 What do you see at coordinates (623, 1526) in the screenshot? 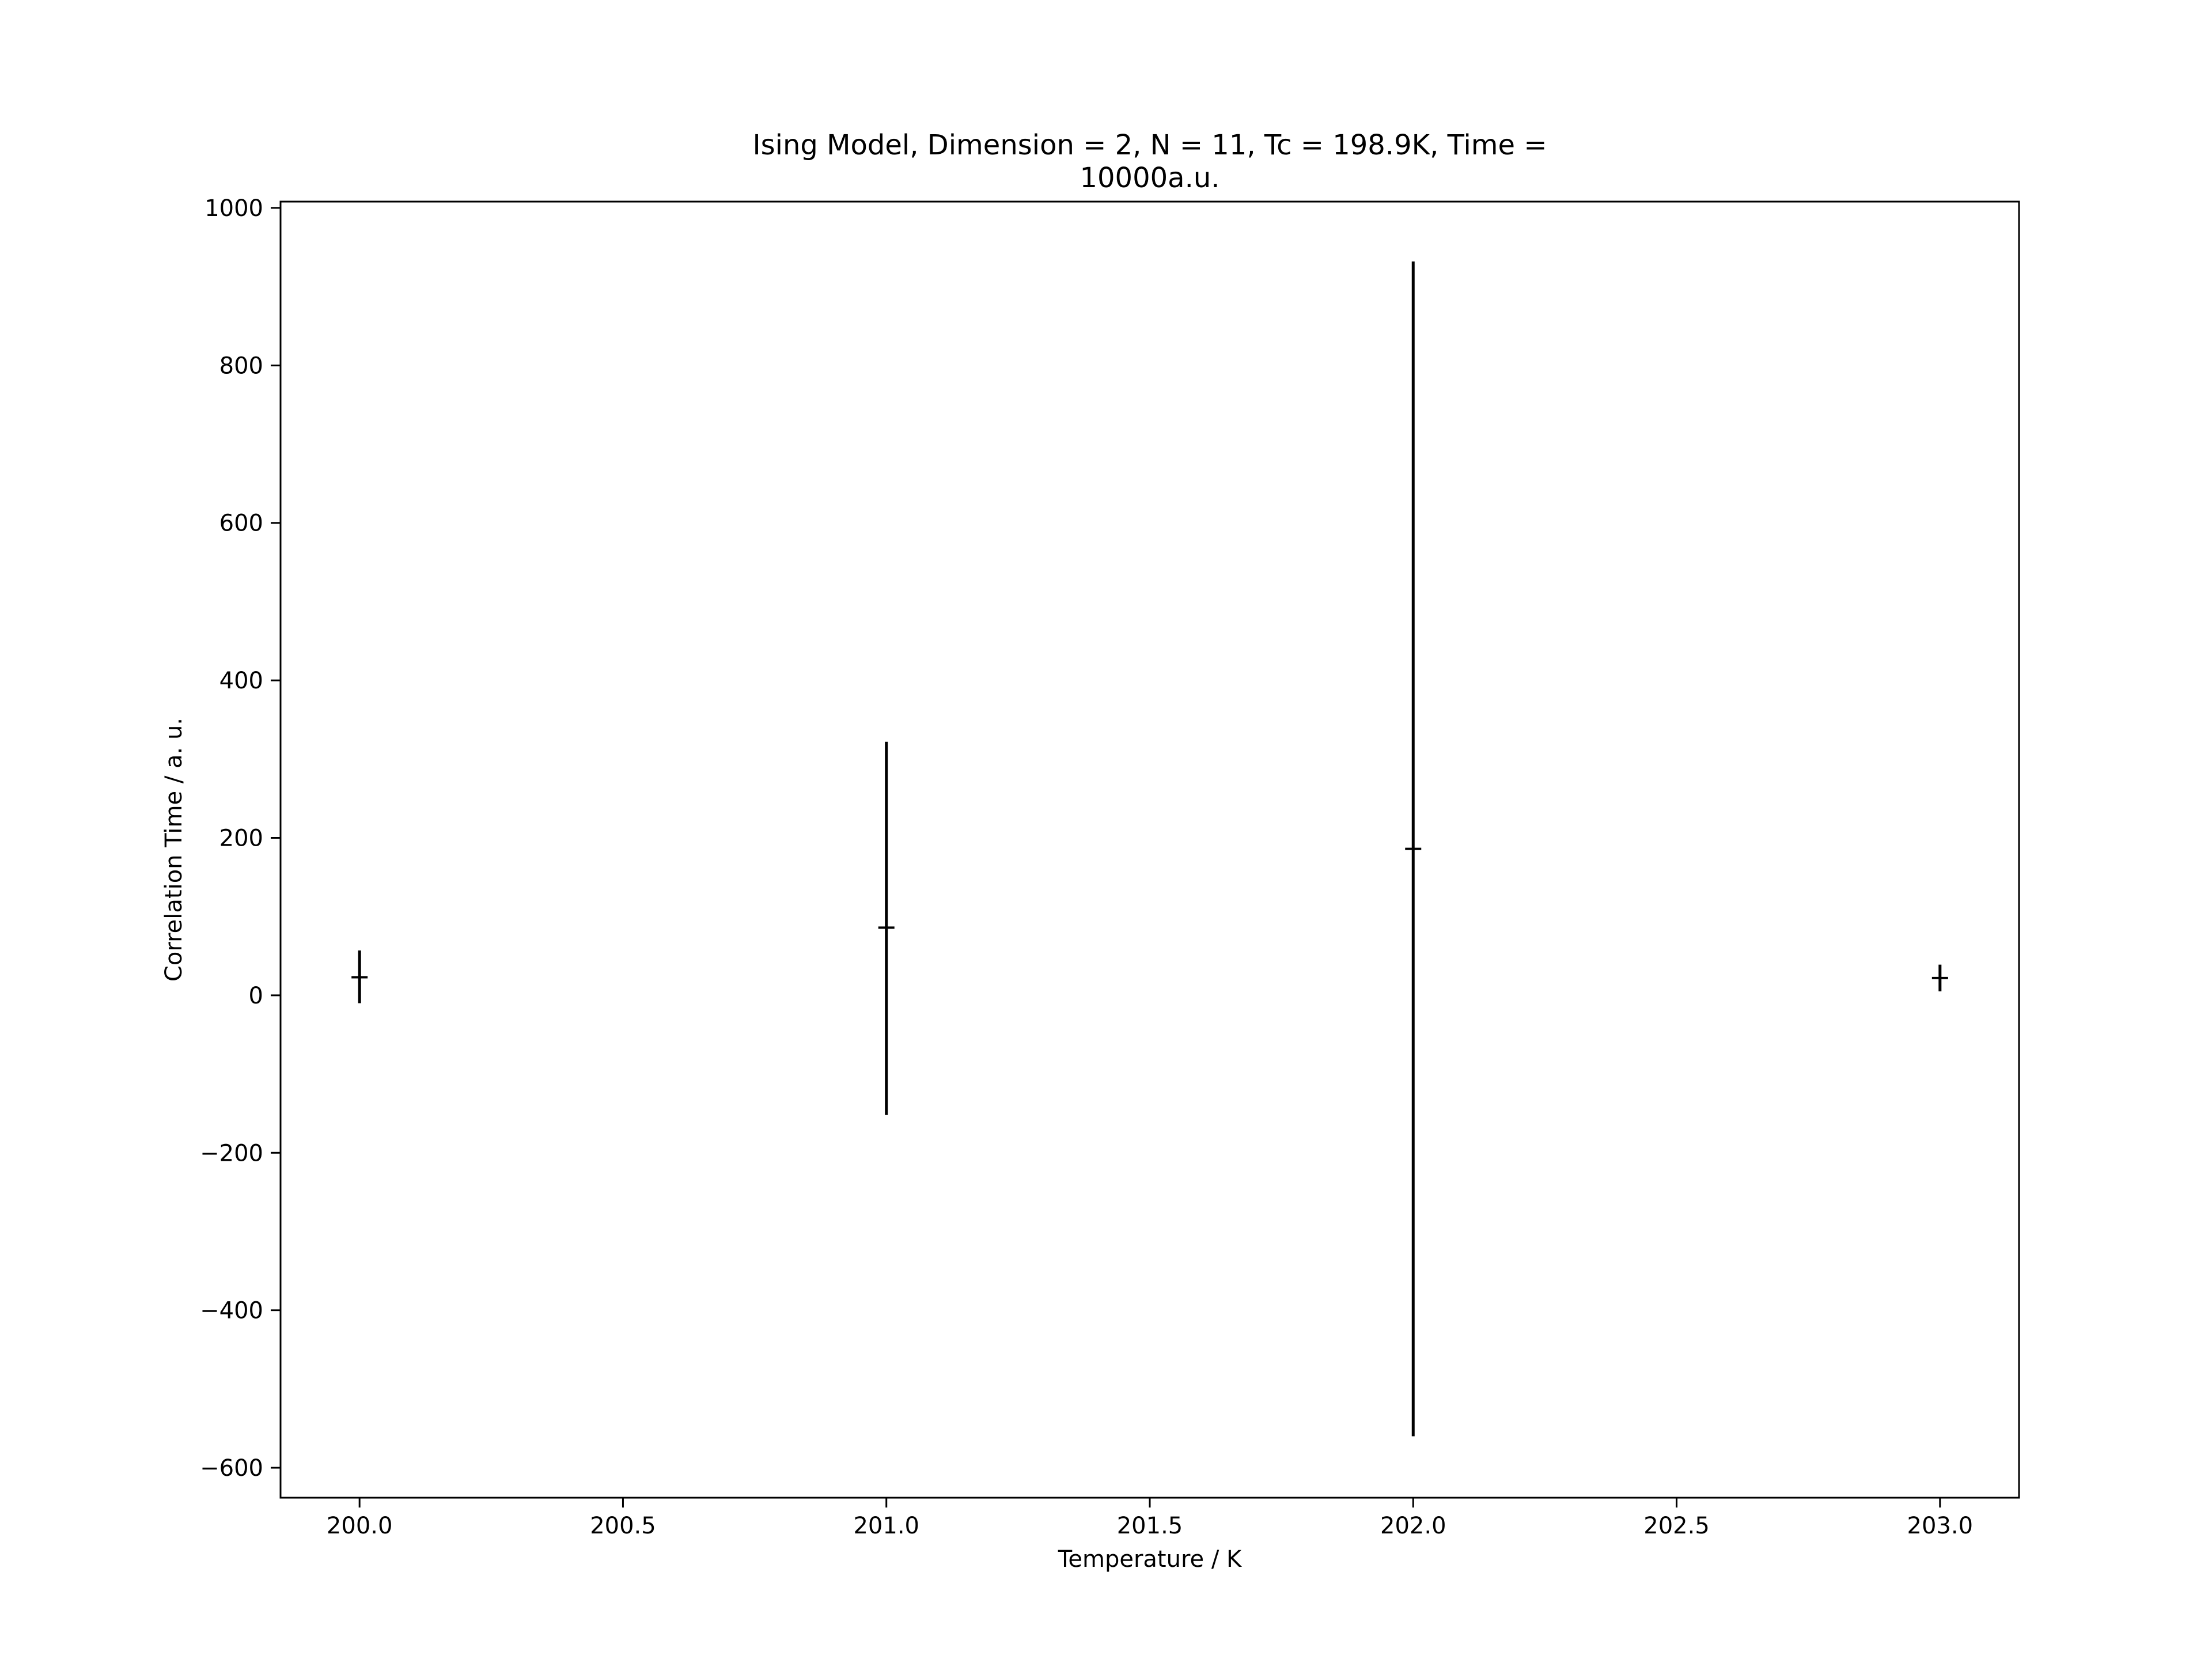
I see `x-tick-label: 200.5` at bounding box center [623, 1526].